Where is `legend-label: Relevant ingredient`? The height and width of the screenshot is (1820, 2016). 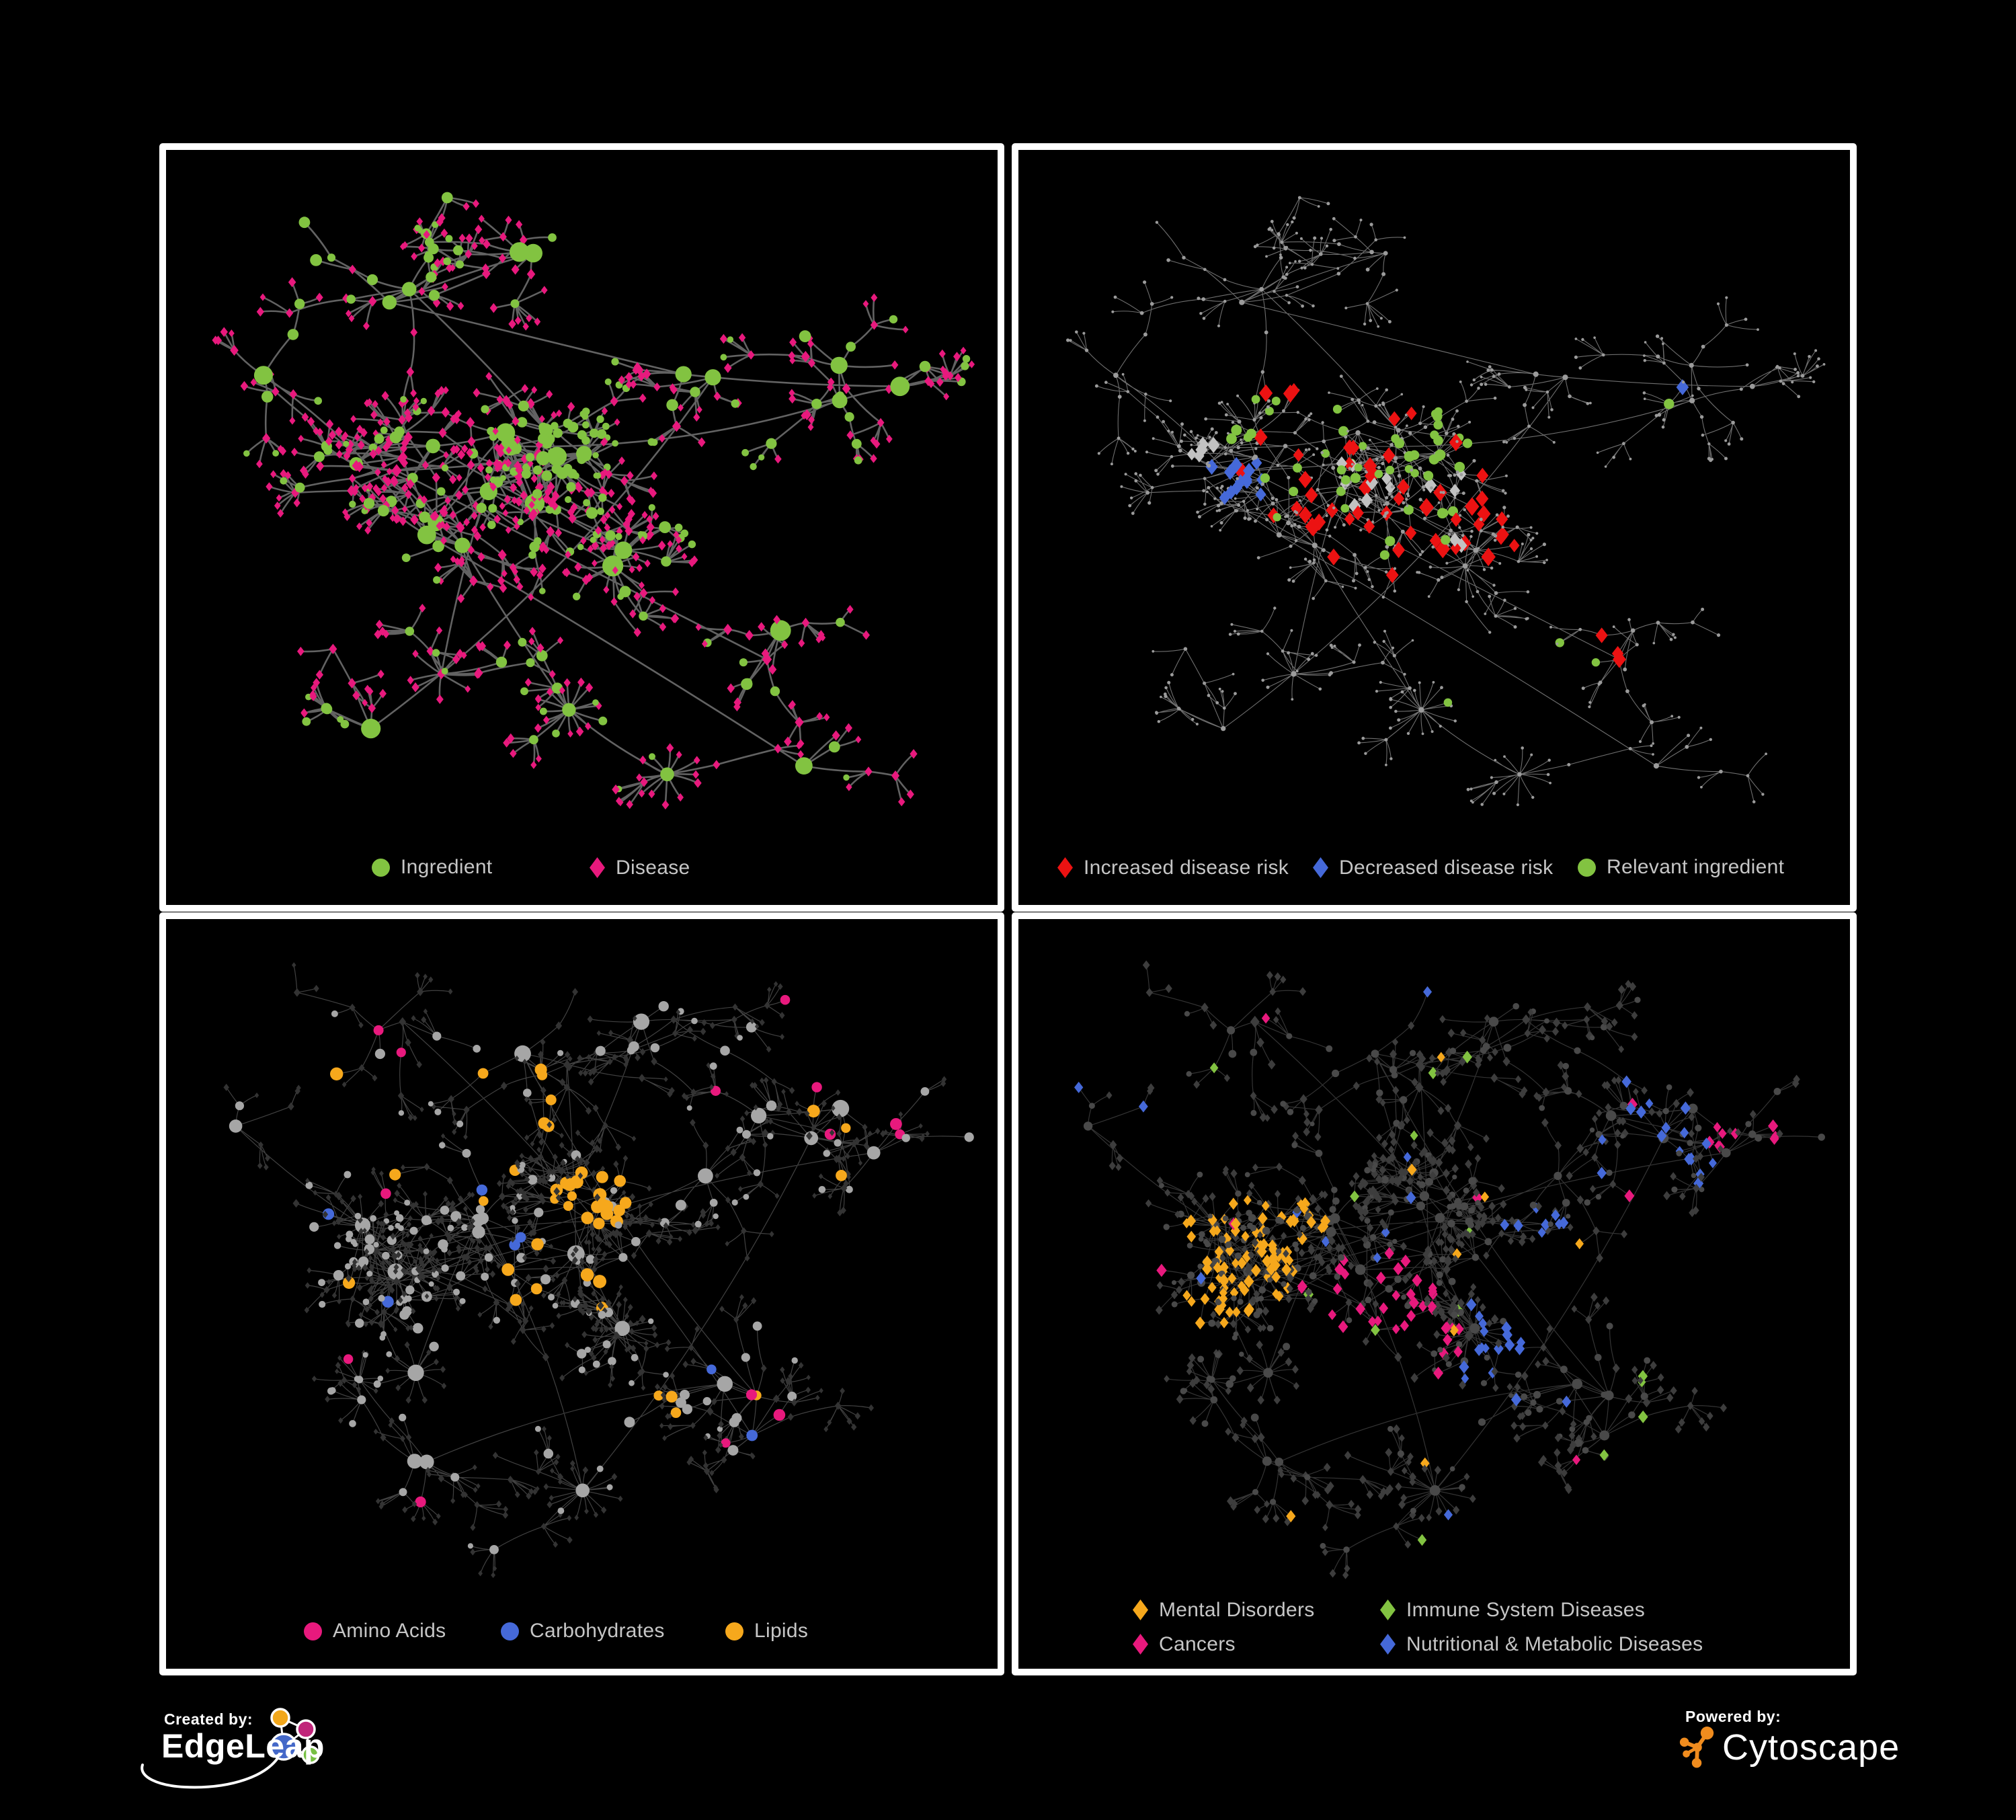 legend-label: Relevant ingredient is located at coordinates (1696, 867).